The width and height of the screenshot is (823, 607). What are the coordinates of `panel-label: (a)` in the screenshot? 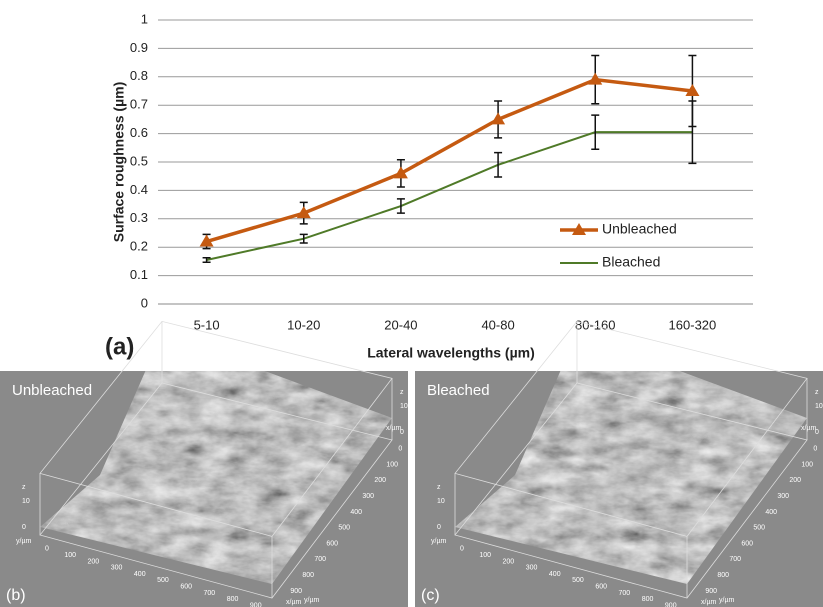 It's located at (119, 346).